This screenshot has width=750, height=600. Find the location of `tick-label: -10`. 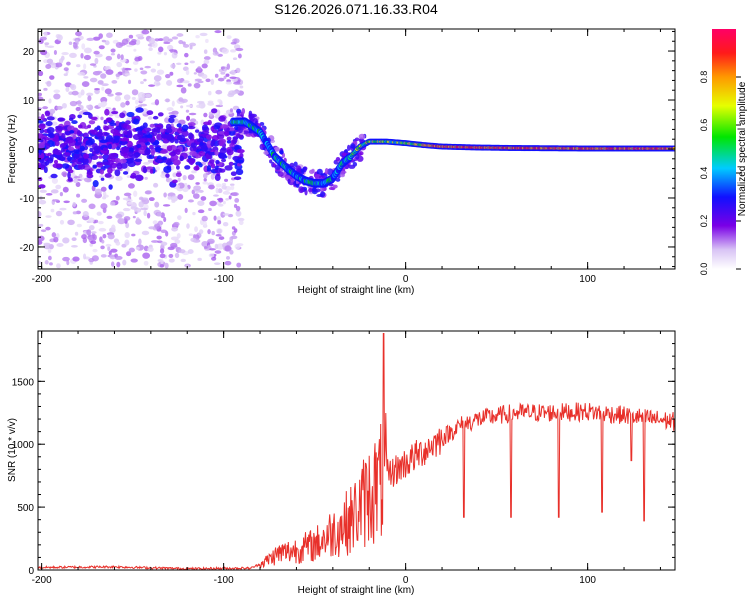

tick-label: -10 is located at coordinates (27, 199).